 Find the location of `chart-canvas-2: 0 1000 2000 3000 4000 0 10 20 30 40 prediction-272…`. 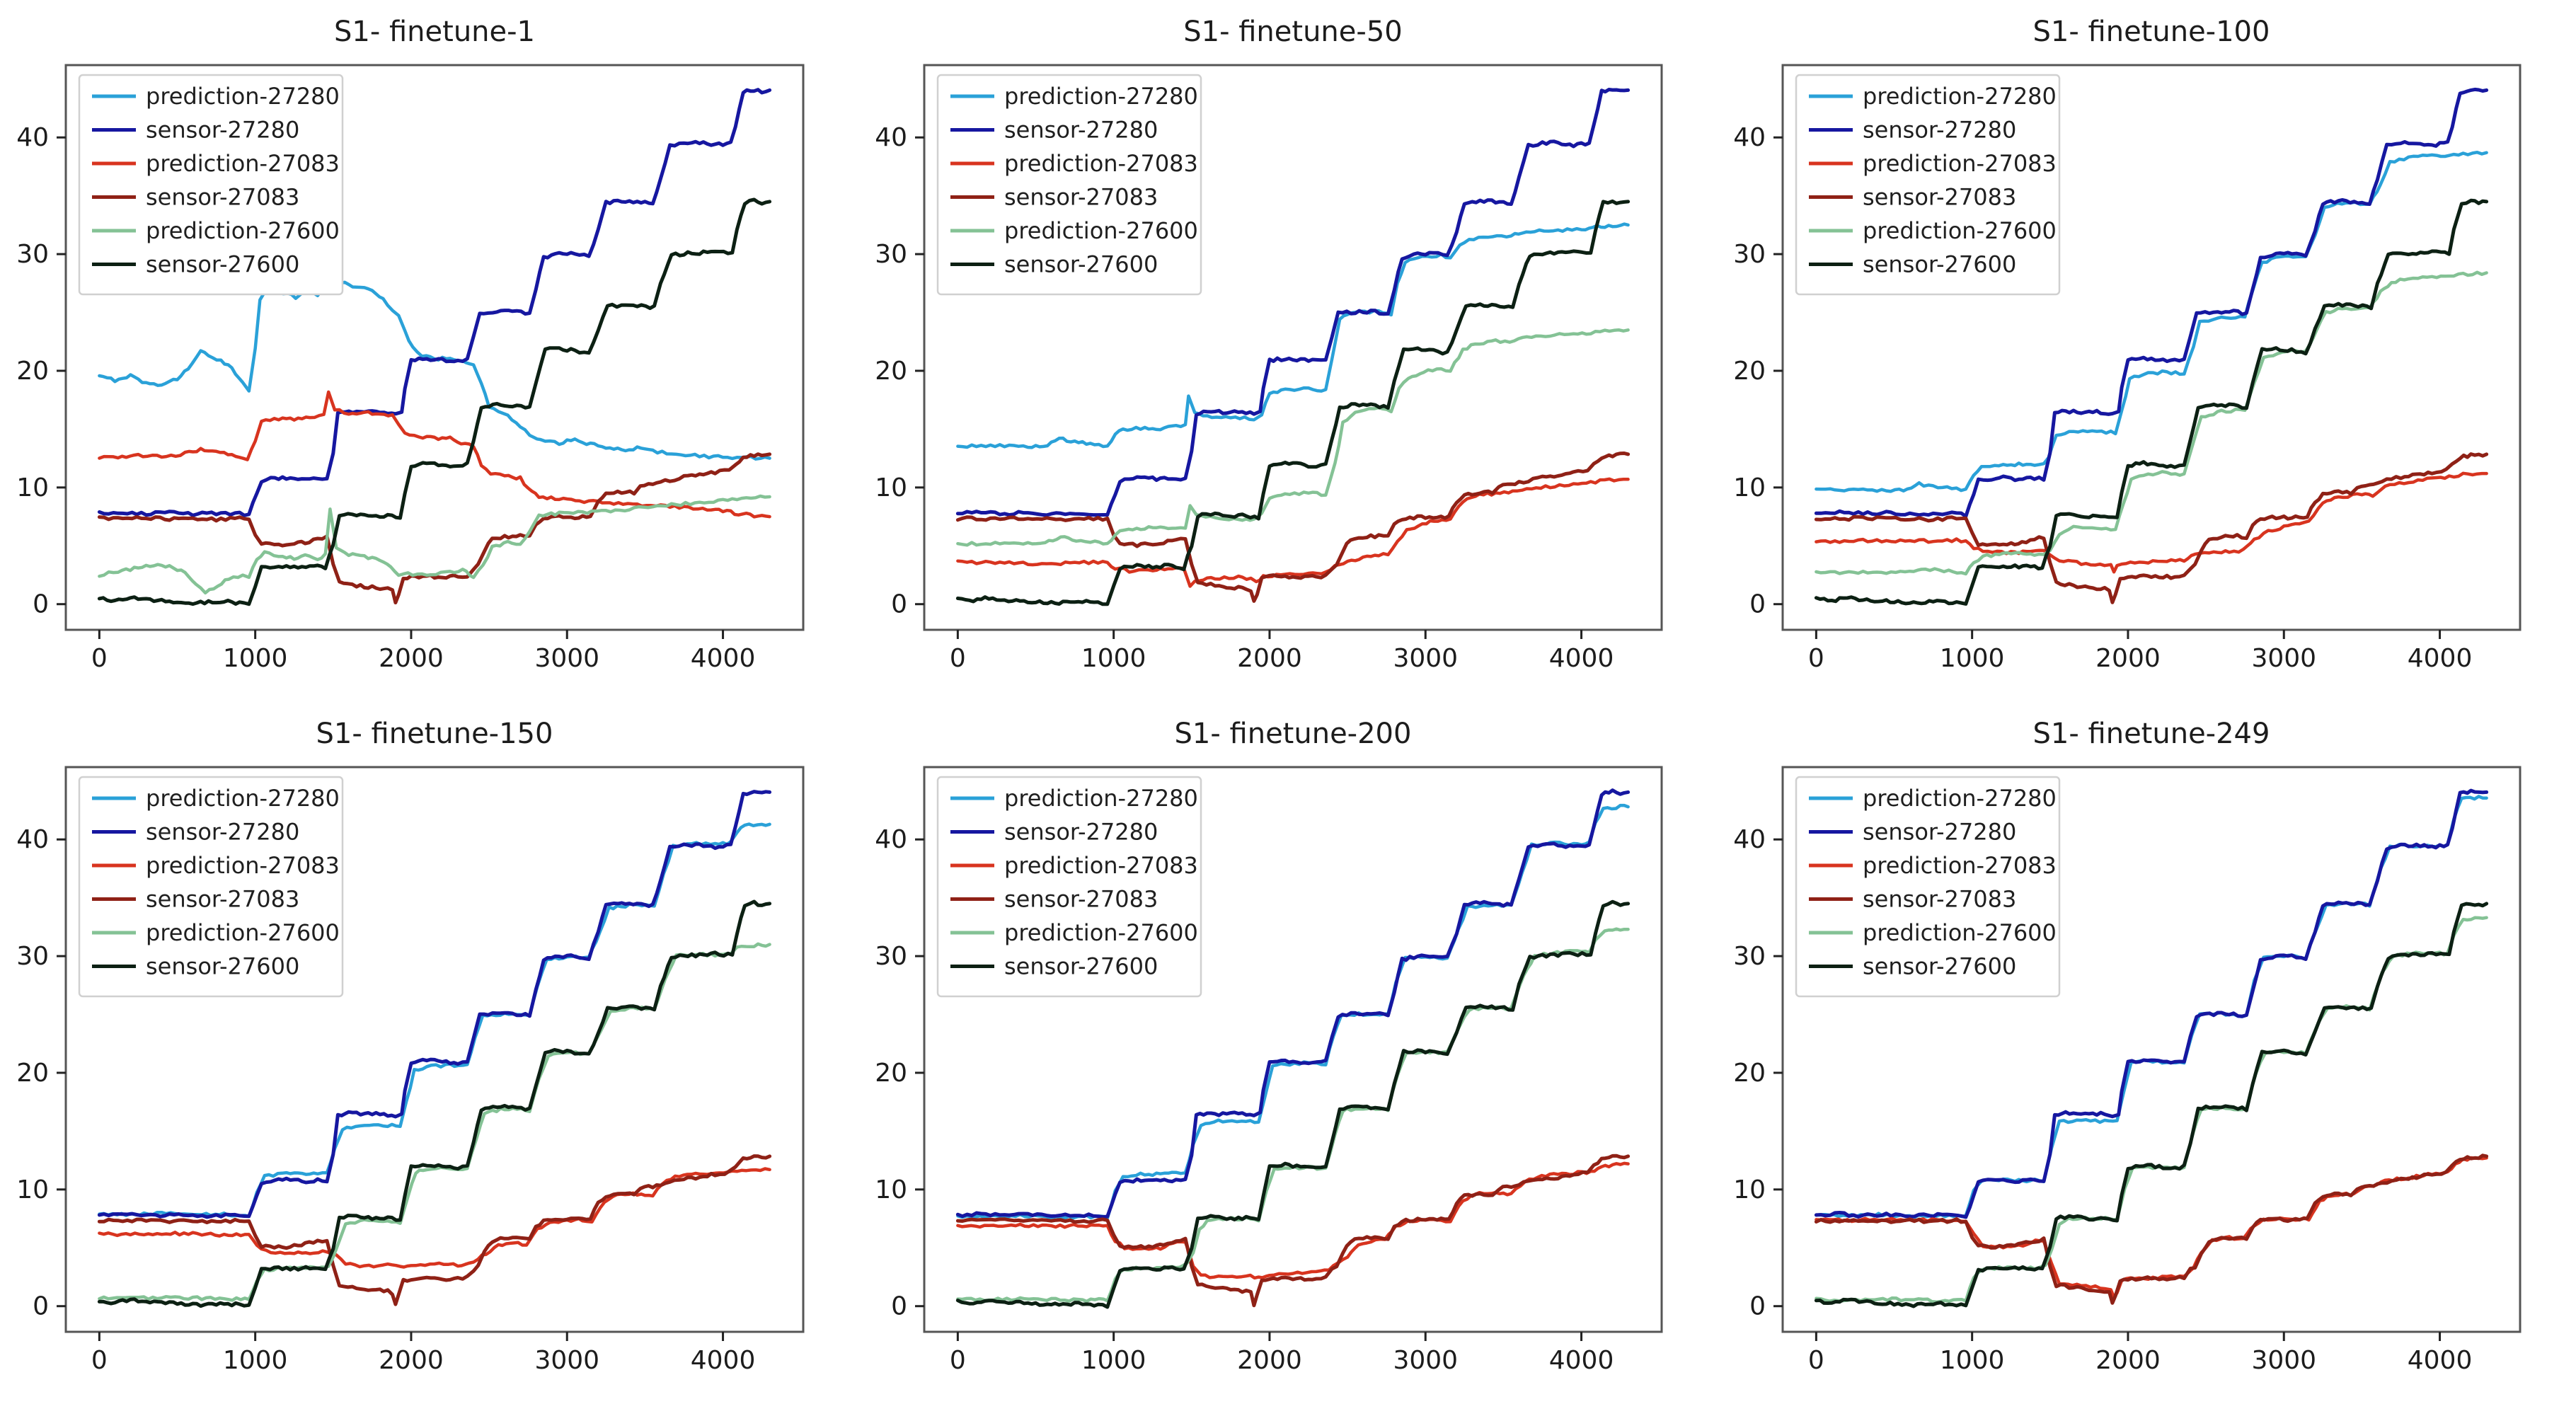

chart-canvas-2: 0 1000 2000 3000 4000 0 10 20 30 40 prediction-272… is located at coordinates (2127, 368).